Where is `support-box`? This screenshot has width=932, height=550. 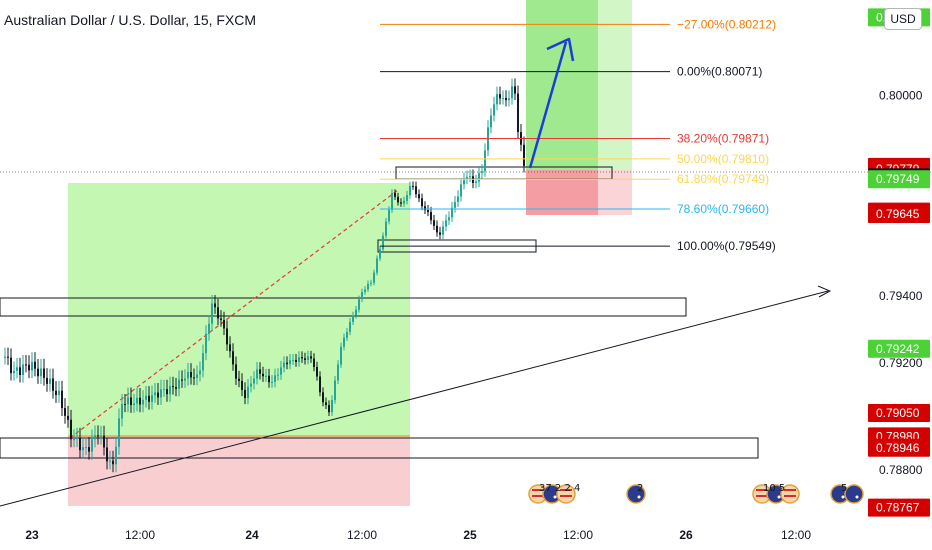
support-box is located at coordinates (379, 448).